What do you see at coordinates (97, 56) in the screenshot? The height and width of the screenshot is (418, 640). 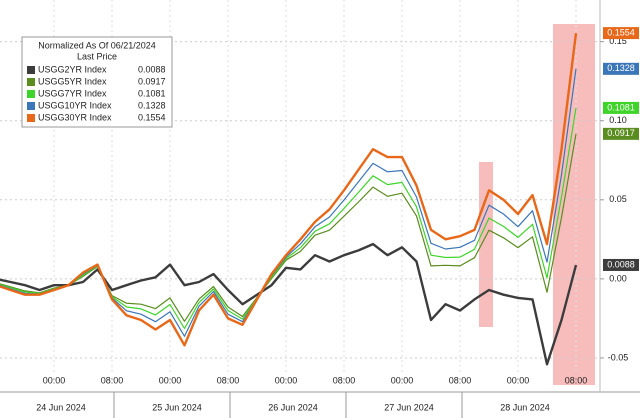 I see `legend-subtitle: Last Price` at bounding box center [97, 56].